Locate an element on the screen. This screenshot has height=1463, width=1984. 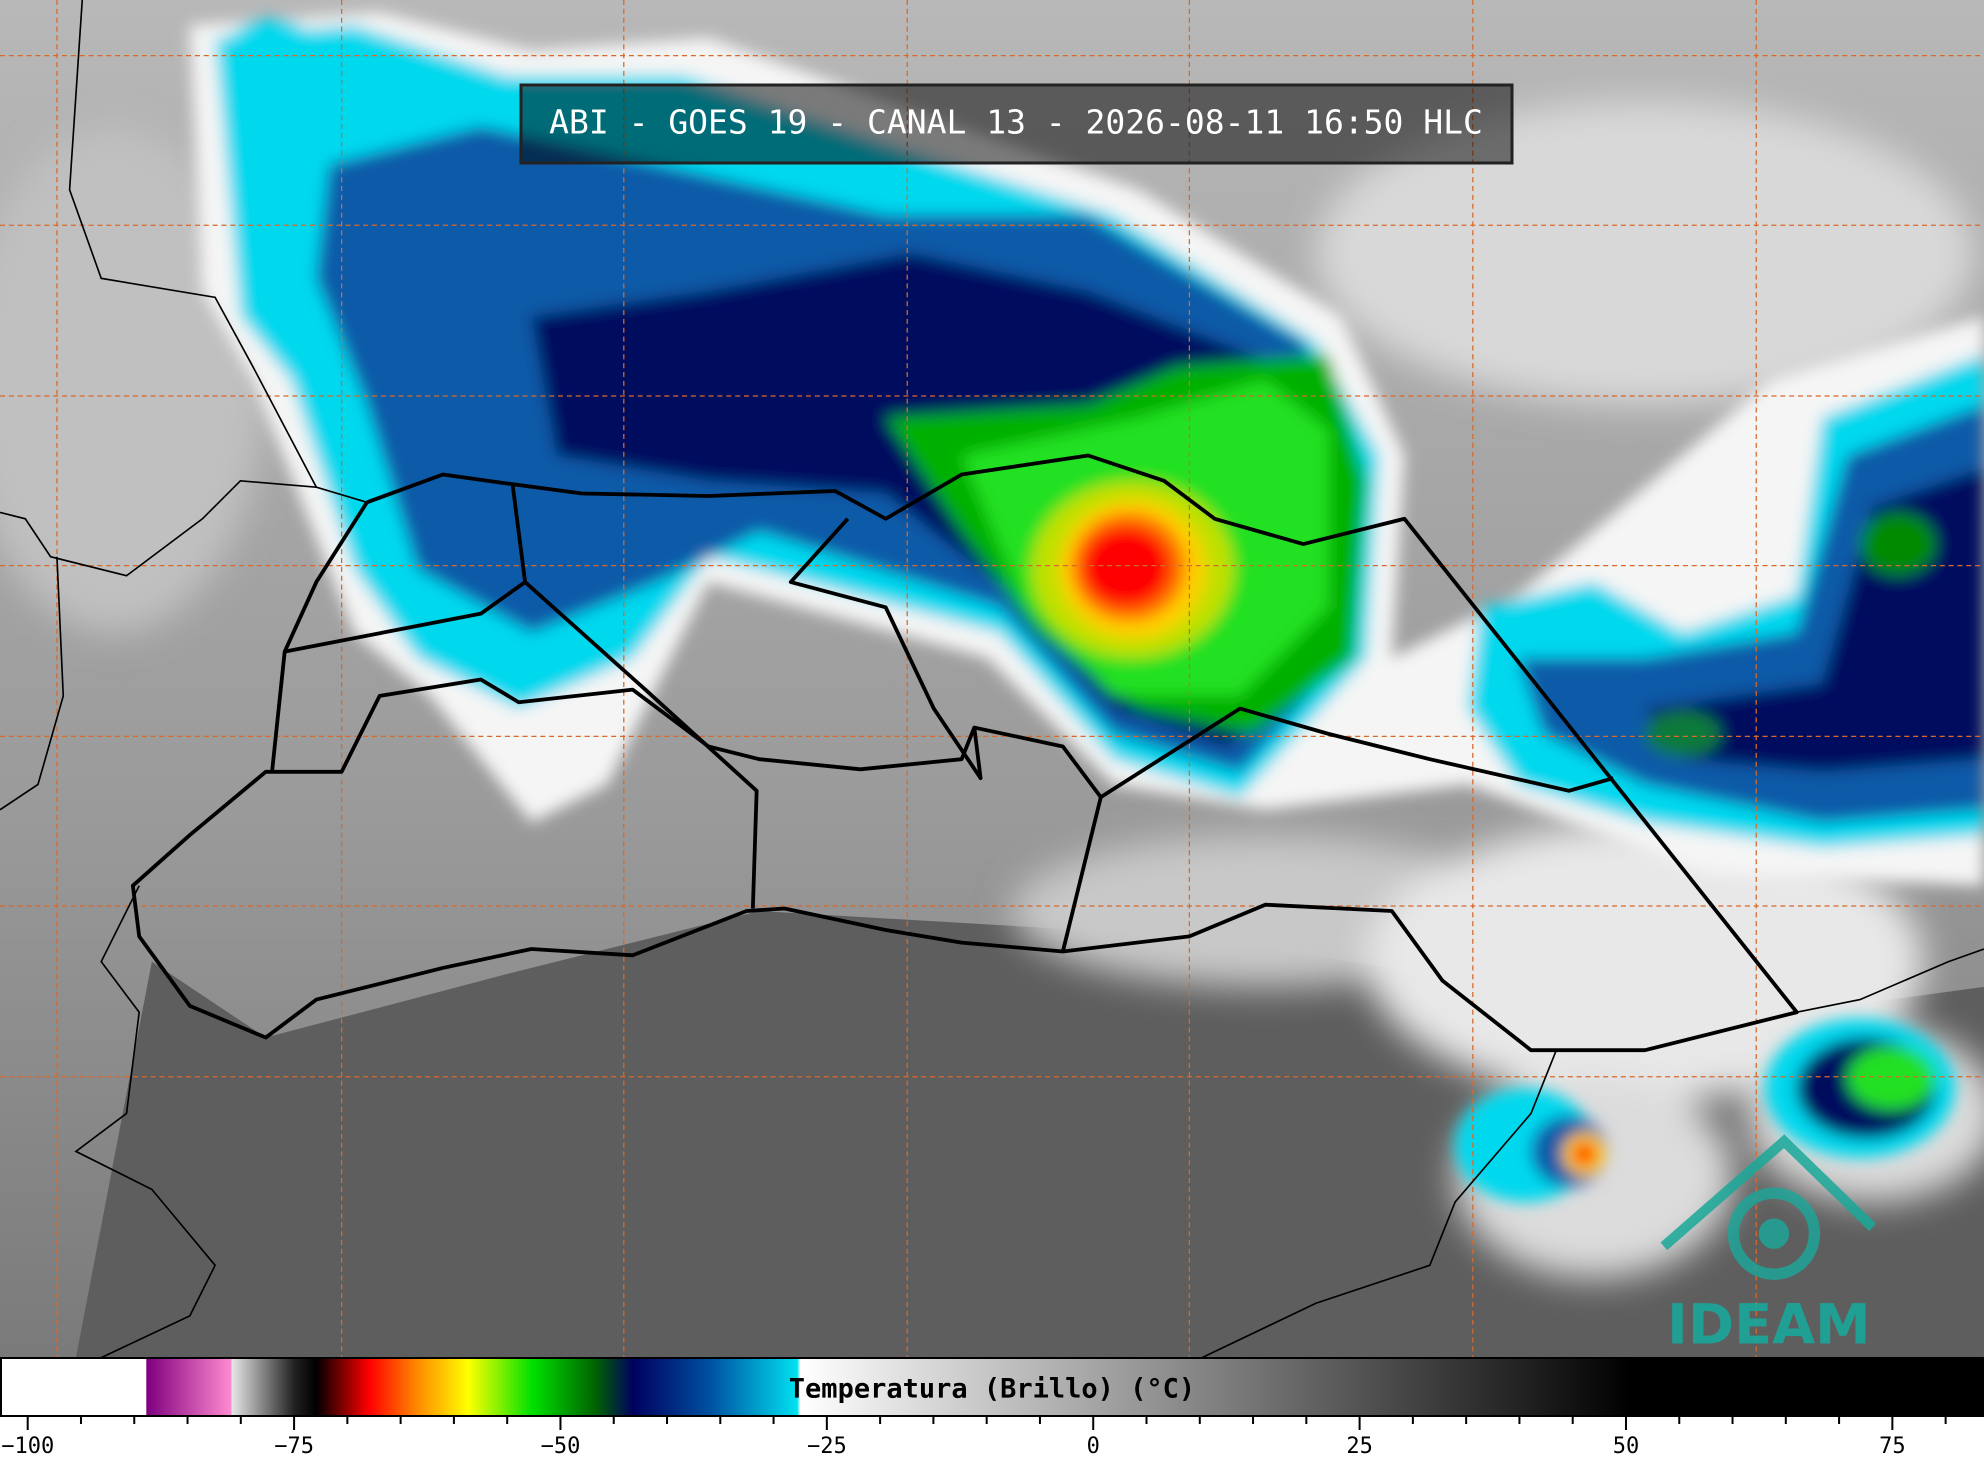
tick-label: −100 is located at coordinates (27, 1446).